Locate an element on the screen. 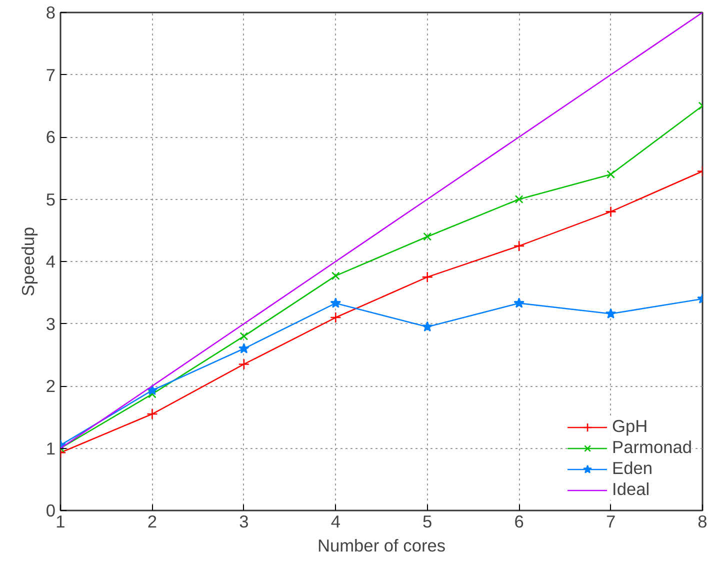 The width and height of the screenshot is (728, 567). y-tick-label: 0 is located at coordinates (51, 510).